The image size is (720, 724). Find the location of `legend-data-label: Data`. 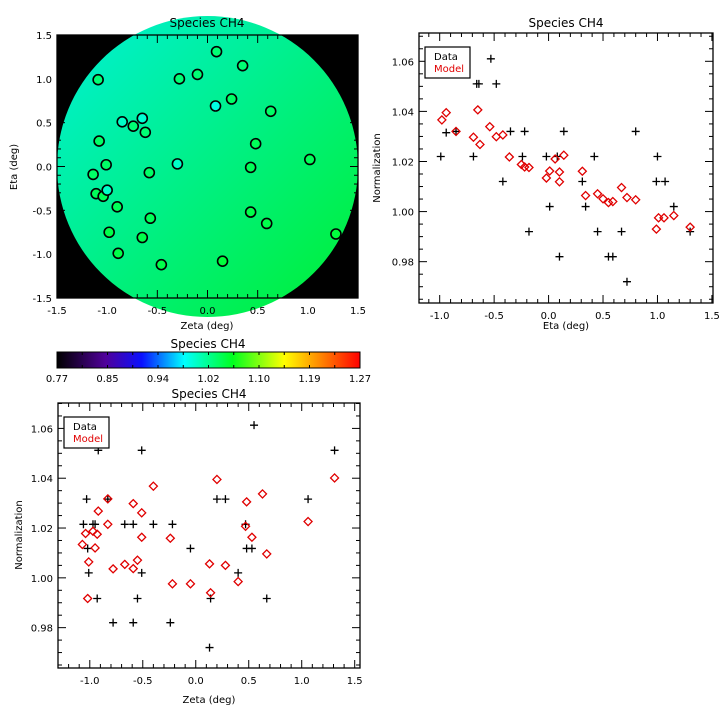

legend-data-label: Data is located at coordinates (446, 57).